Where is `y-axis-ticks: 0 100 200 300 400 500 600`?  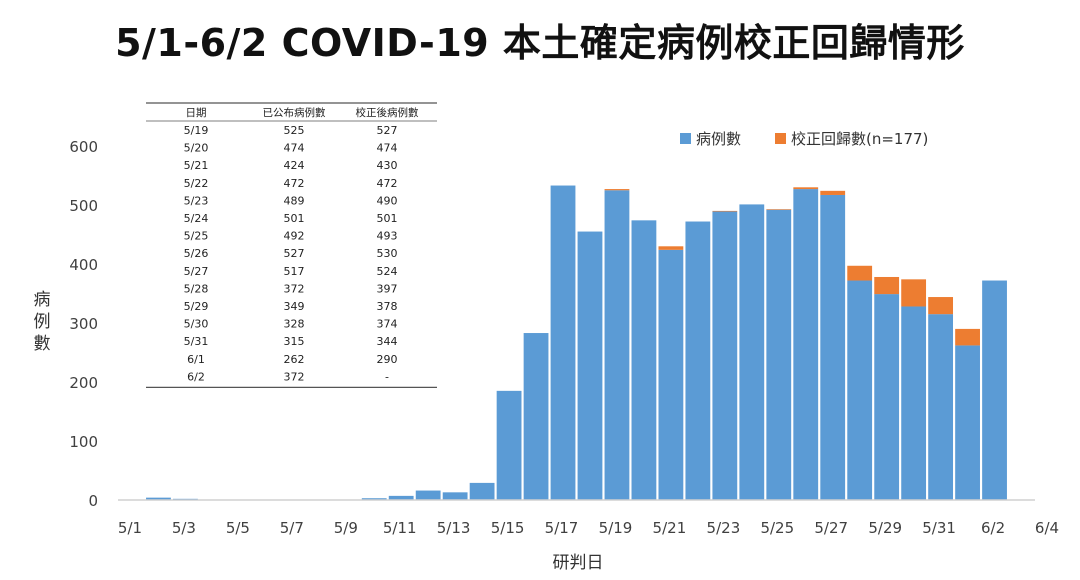
y-axis-ticks: 0 100 200 300 400 500 600 is located at coordinates (83, 324).